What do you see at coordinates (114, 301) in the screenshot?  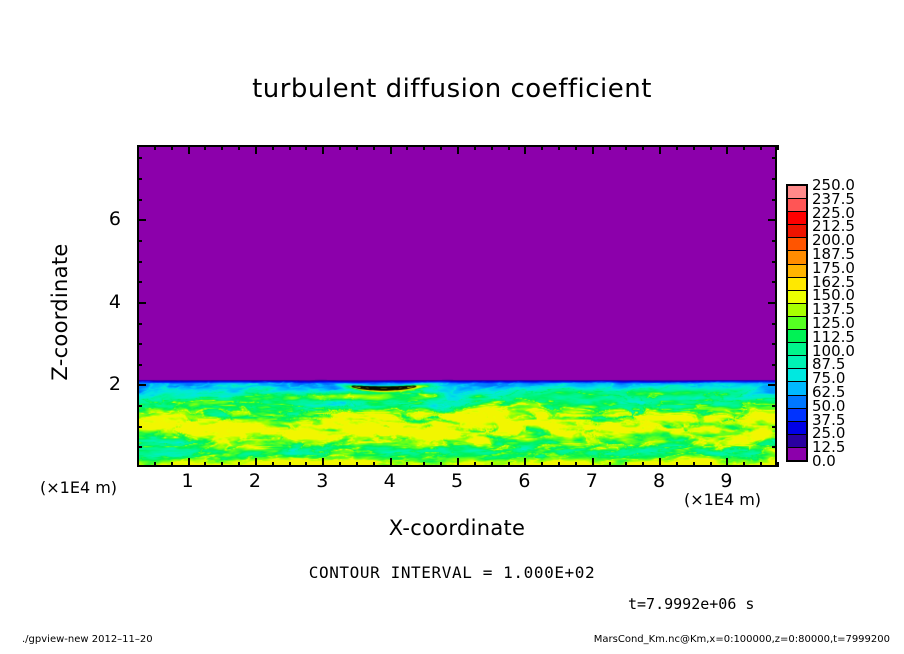 I see `y-axis-tick-label: 4` at bounding box center [114, 301].